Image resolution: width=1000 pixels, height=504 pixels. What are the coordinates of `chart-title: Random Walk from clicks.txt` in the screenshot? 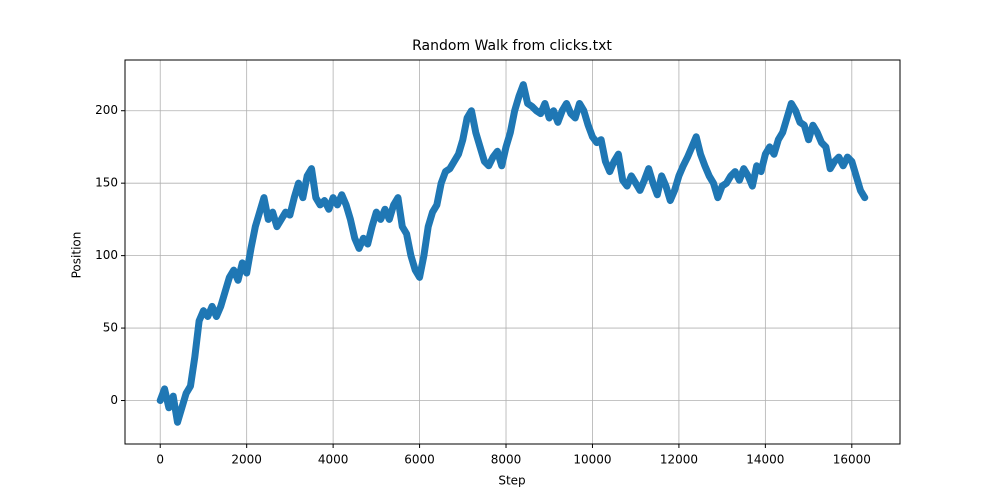 It's located at (512, 46).